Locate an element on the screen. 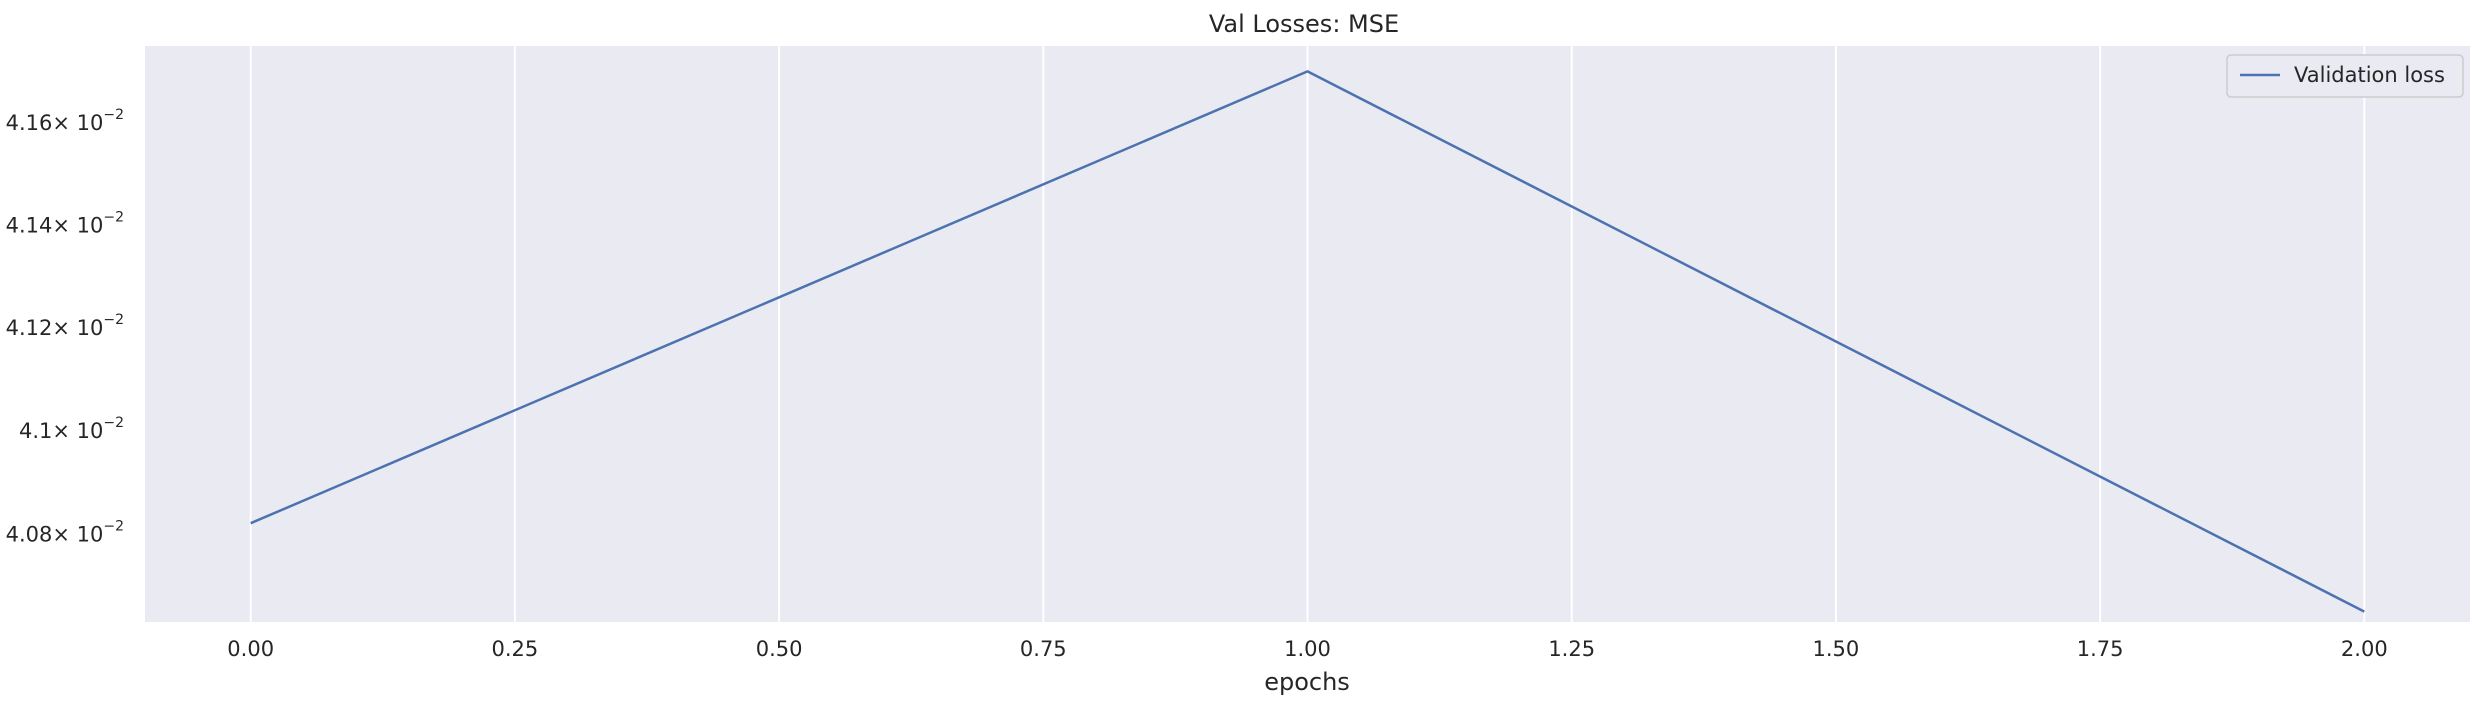  x-tick-label: 1.75 is located at coordinates (2100, 649).